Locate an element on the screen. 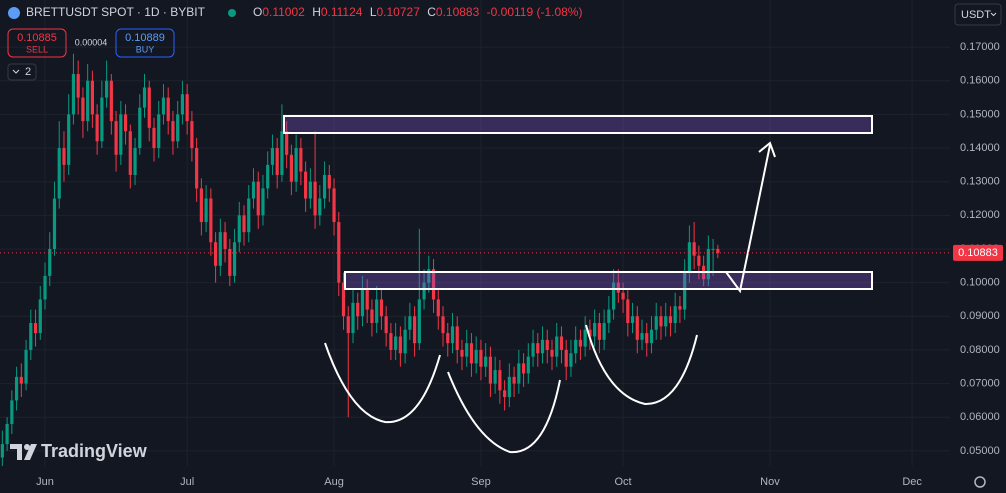 This screenshot has height=493, width=1006. x-tick-label: Jun is located at coordinates (45, 482).